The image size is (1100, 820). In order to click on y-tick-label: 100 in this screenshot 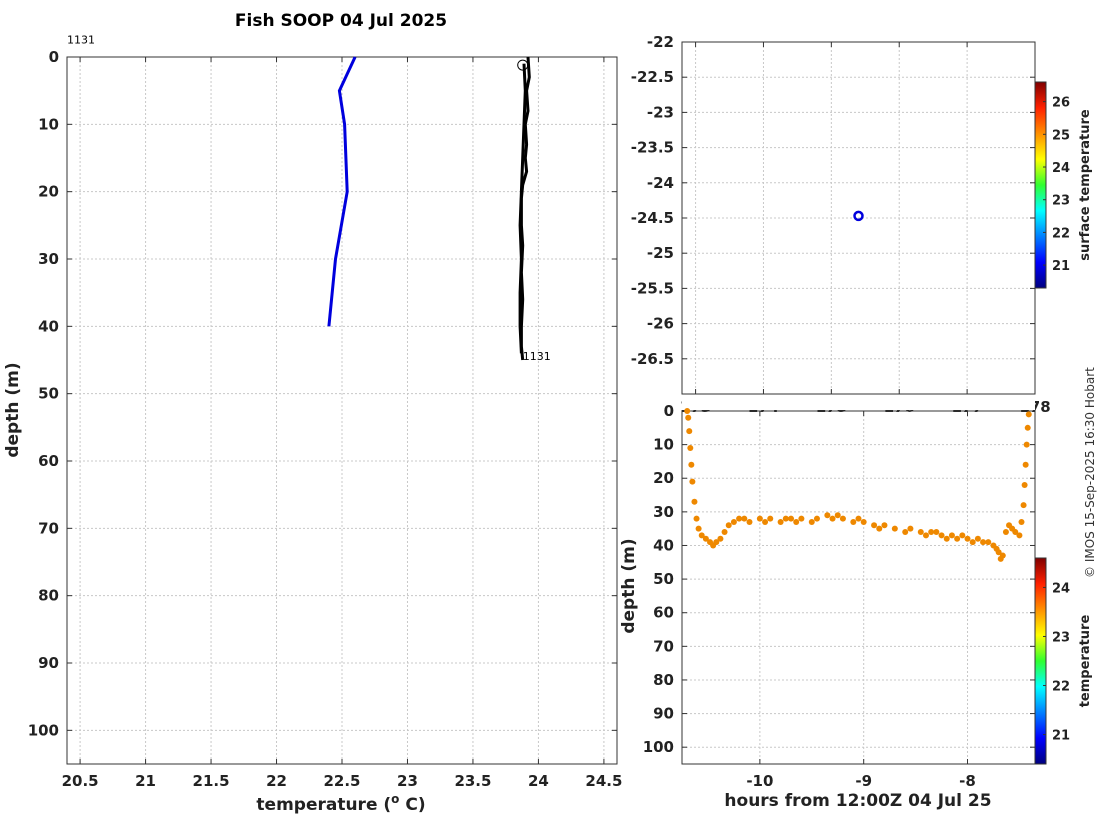, I will do `click(43, 730)`.